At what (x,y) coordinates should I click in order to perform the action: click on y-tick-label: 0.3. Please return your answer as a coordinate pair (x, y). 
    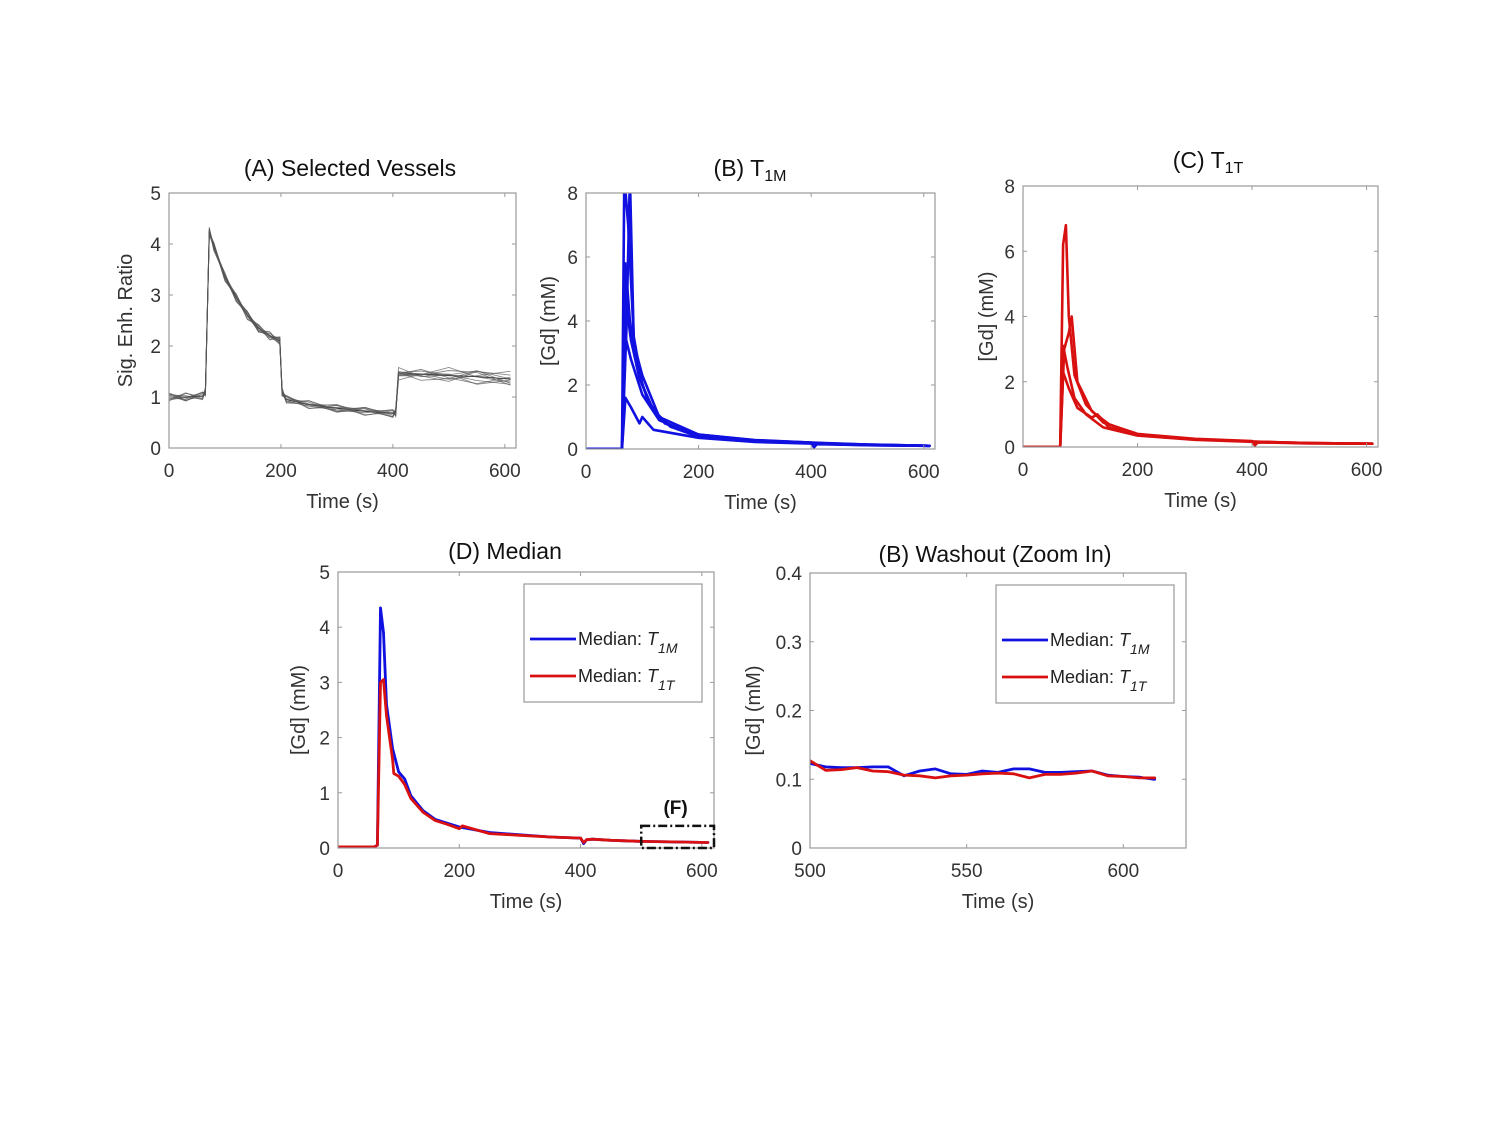
    Looking at the image, I should click on (789, 643).